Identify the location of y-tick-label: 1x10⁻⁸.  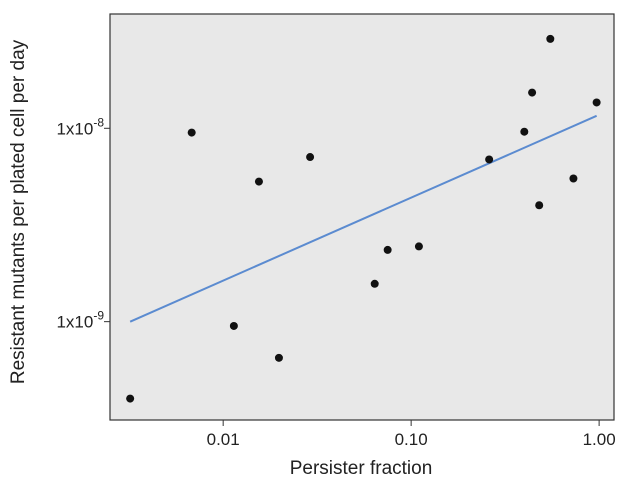
(80, 126).